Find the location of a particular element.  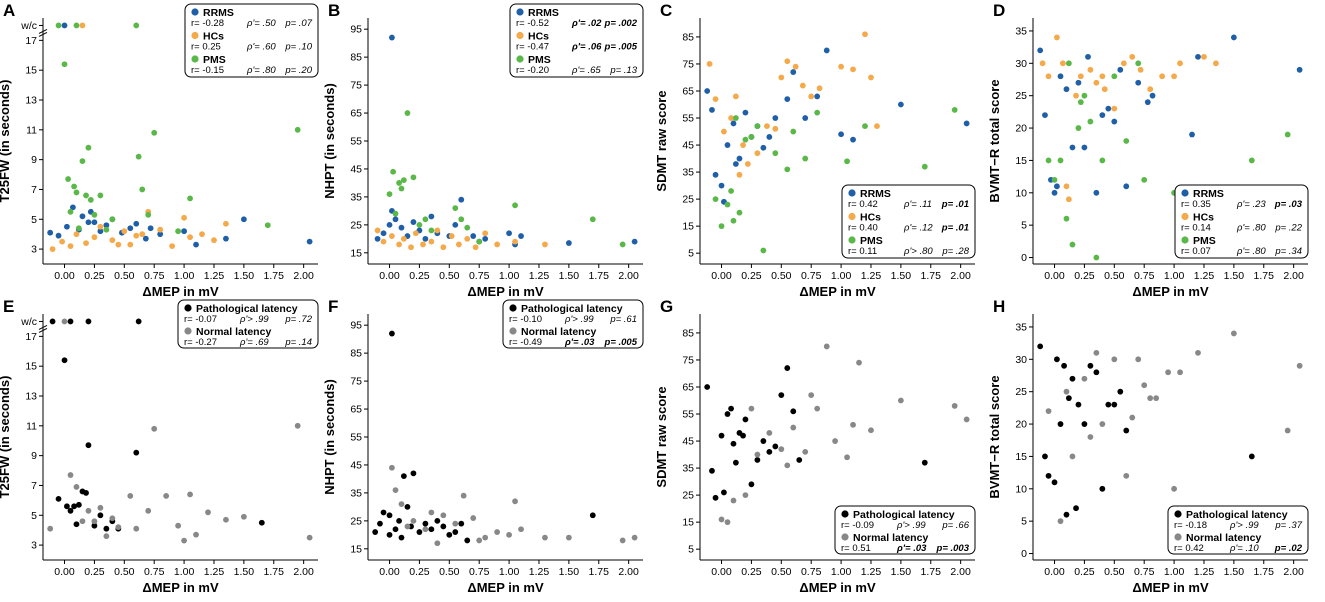

x-tick-label: 0.25 is located at coordinates (1084, 572).